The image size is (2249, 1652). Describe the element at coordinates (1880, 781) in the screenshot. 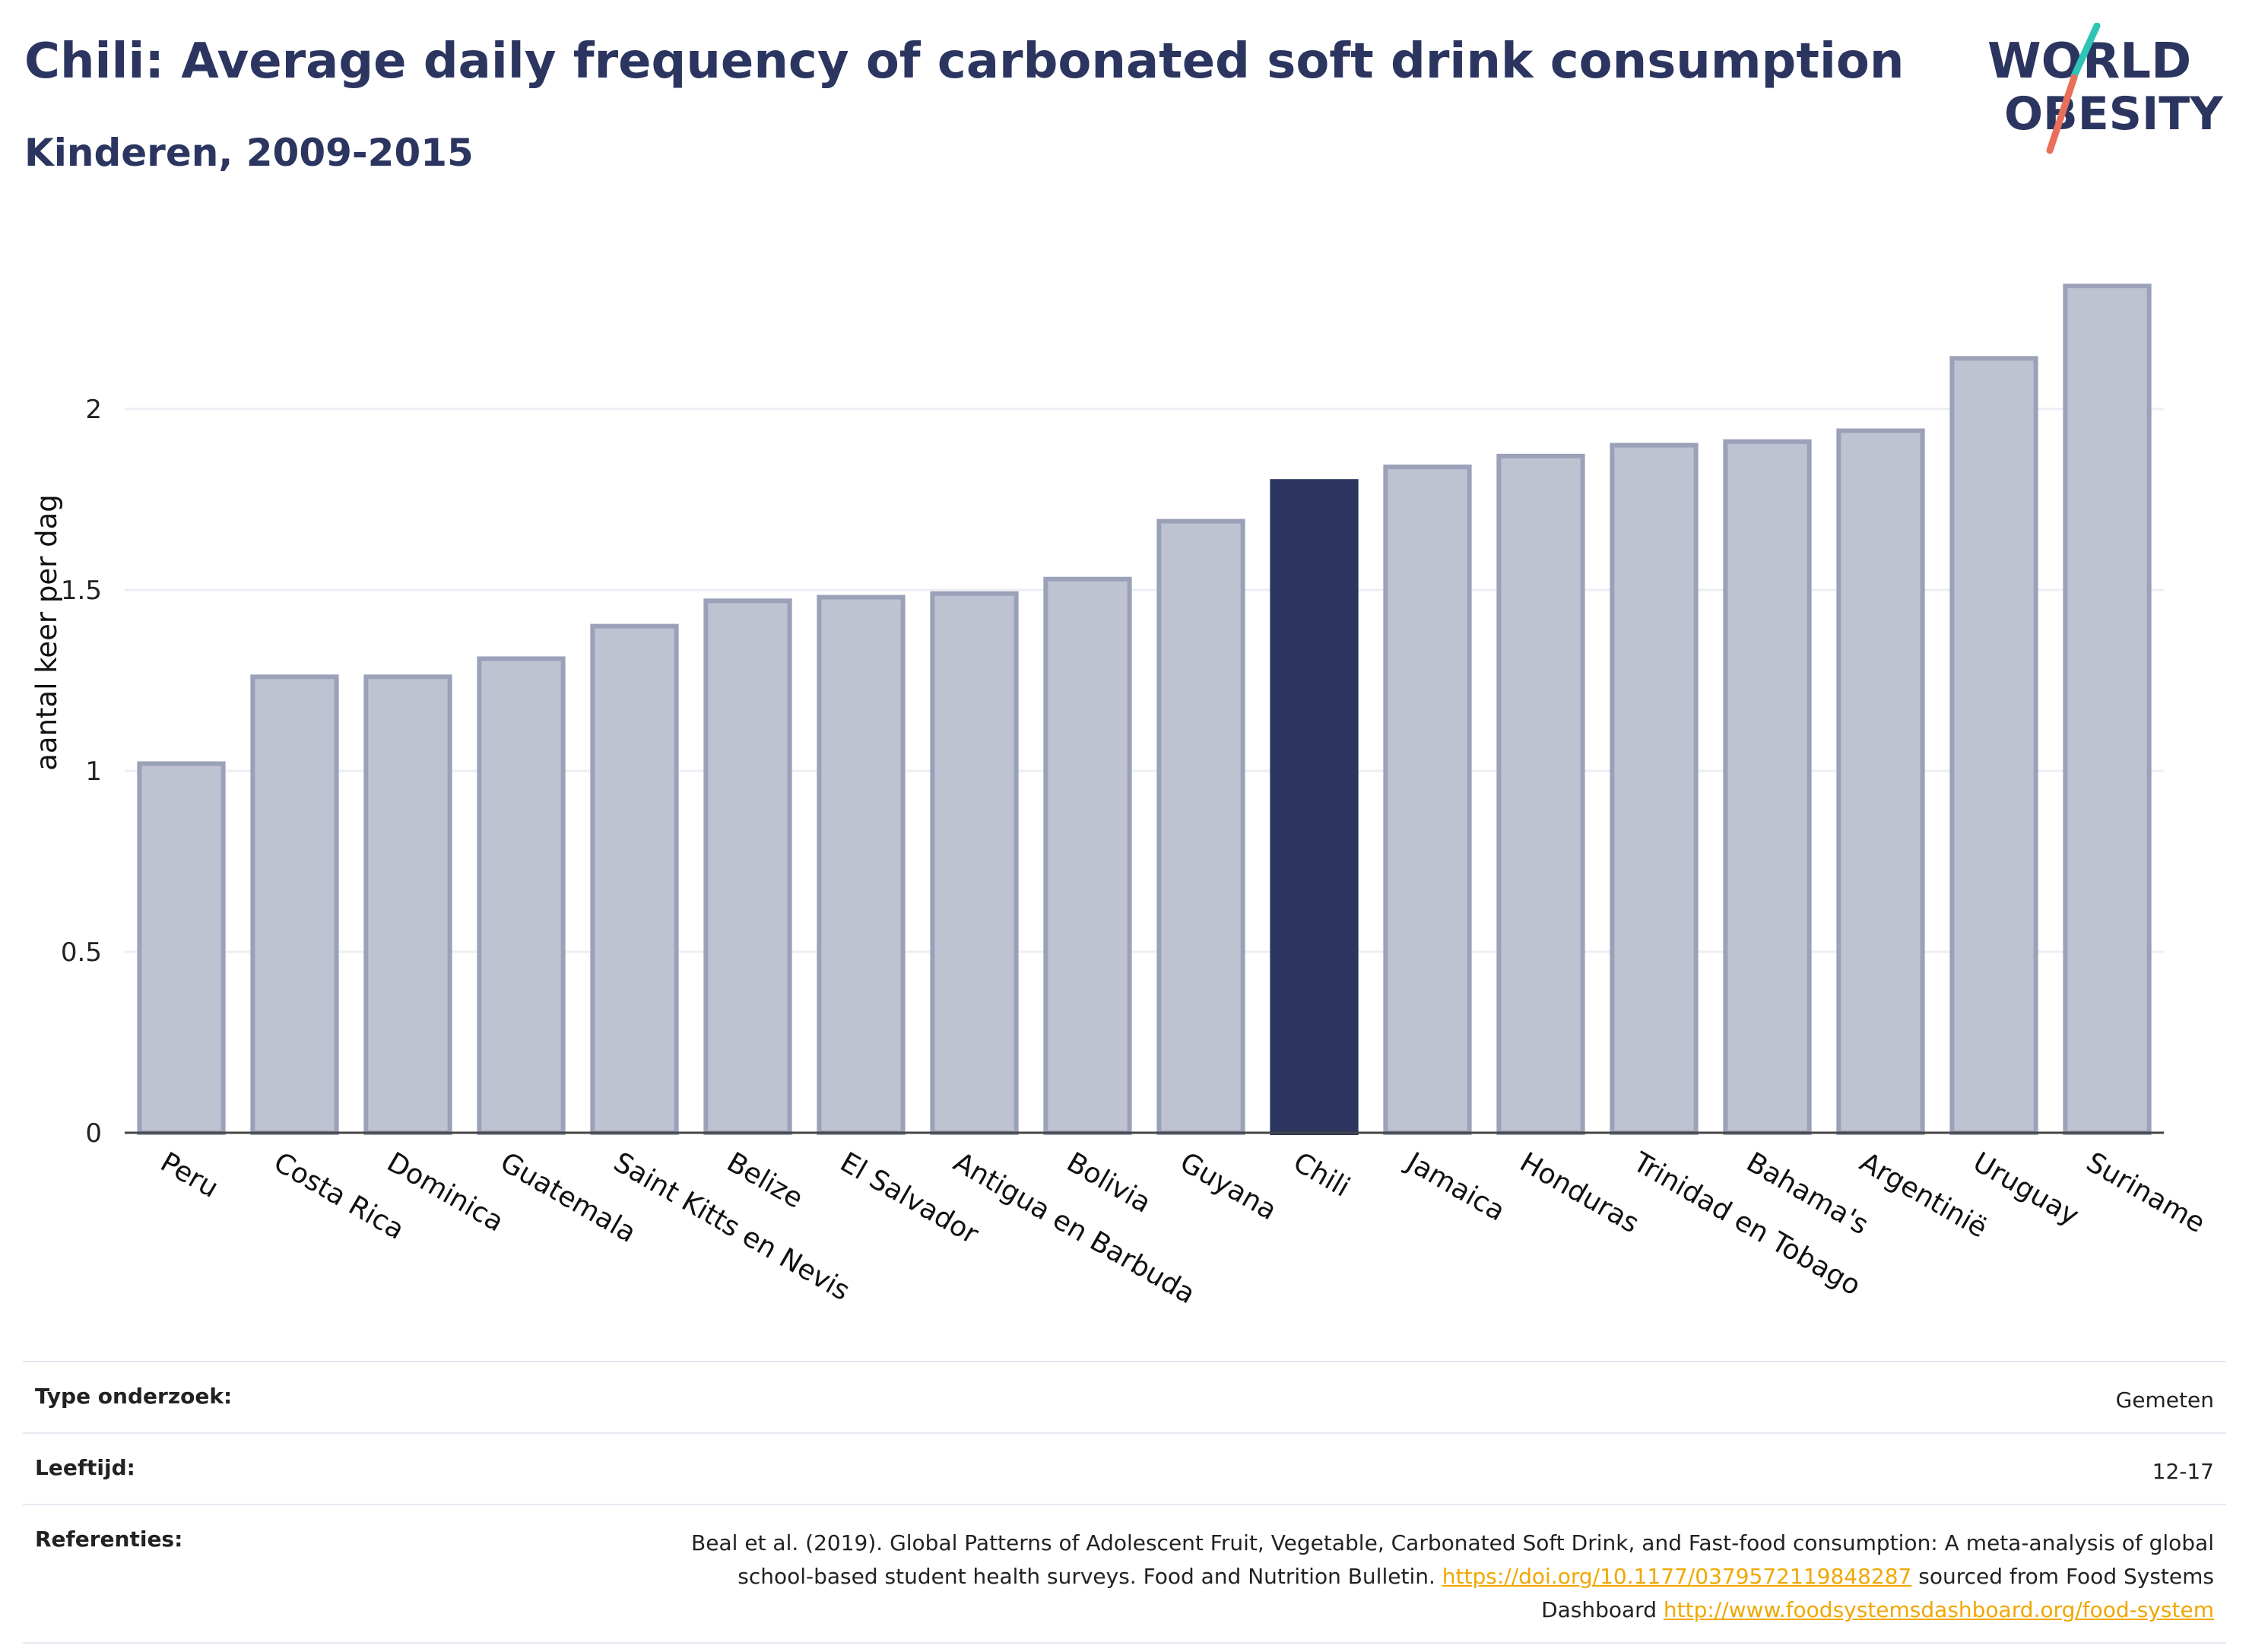

I see `bar-argentini-` at that location.